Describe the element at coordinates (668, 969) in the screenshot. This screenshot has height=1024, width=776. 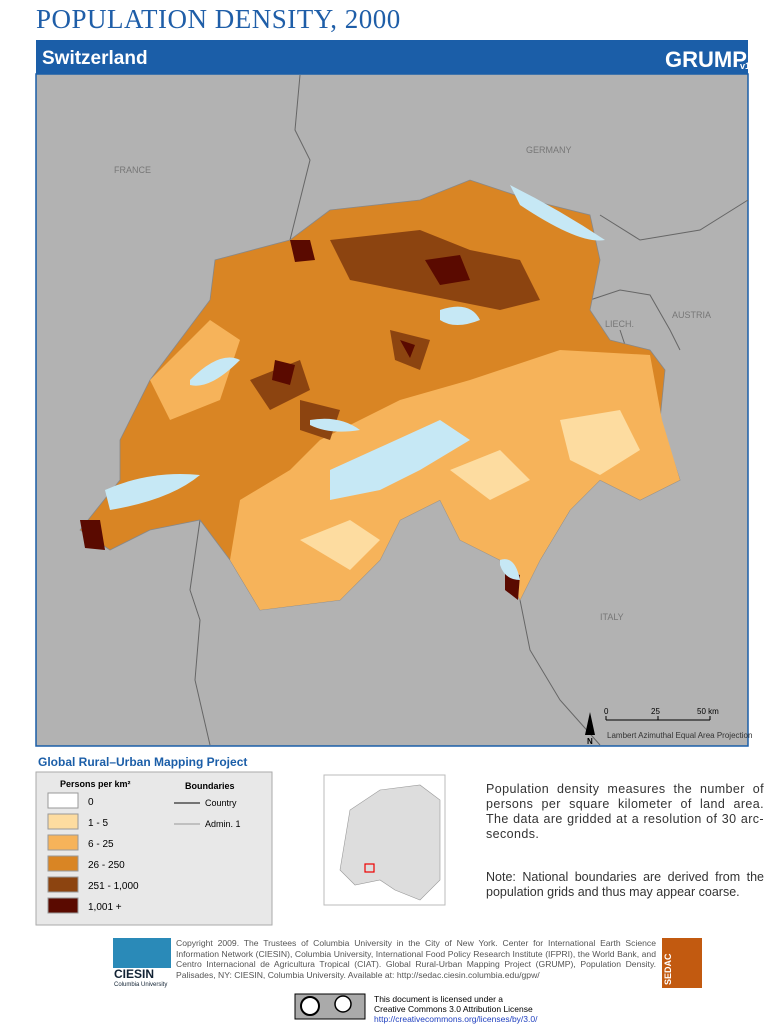
I see `sedac-name: SEDAC` at that location.